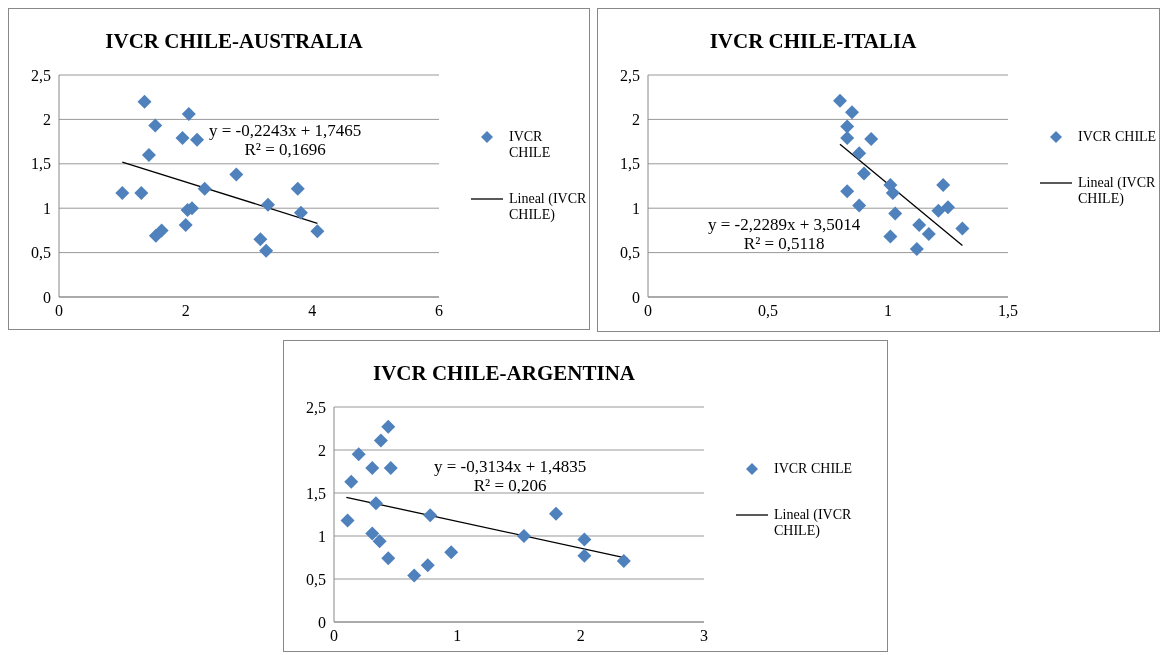 The height and width of the screenshot is (655, 1162). I want to click on x-tick-label: 3, so click(704, 636).